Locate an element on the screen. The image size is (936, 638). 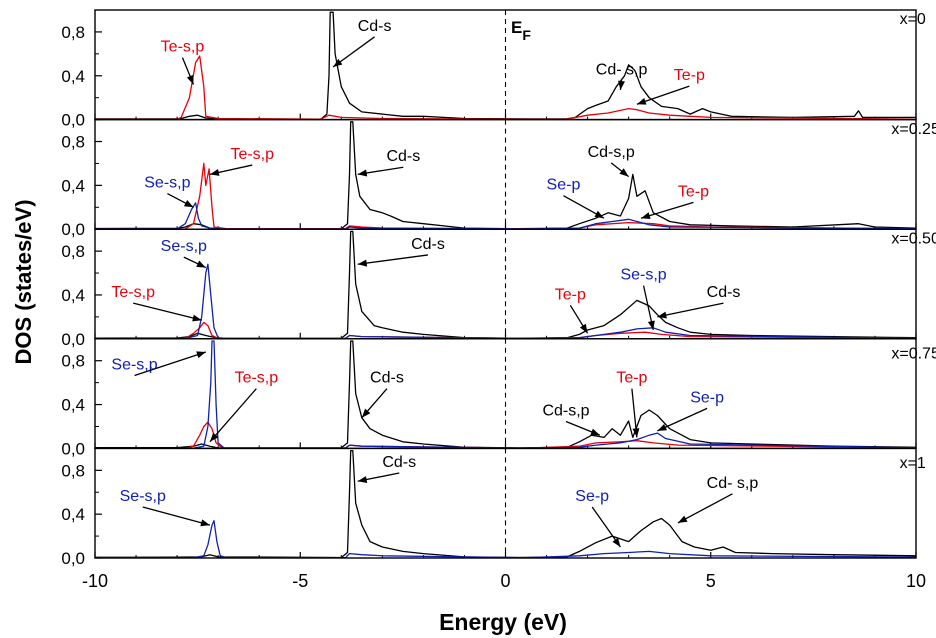
series-group is located at coordinates (505, 65).